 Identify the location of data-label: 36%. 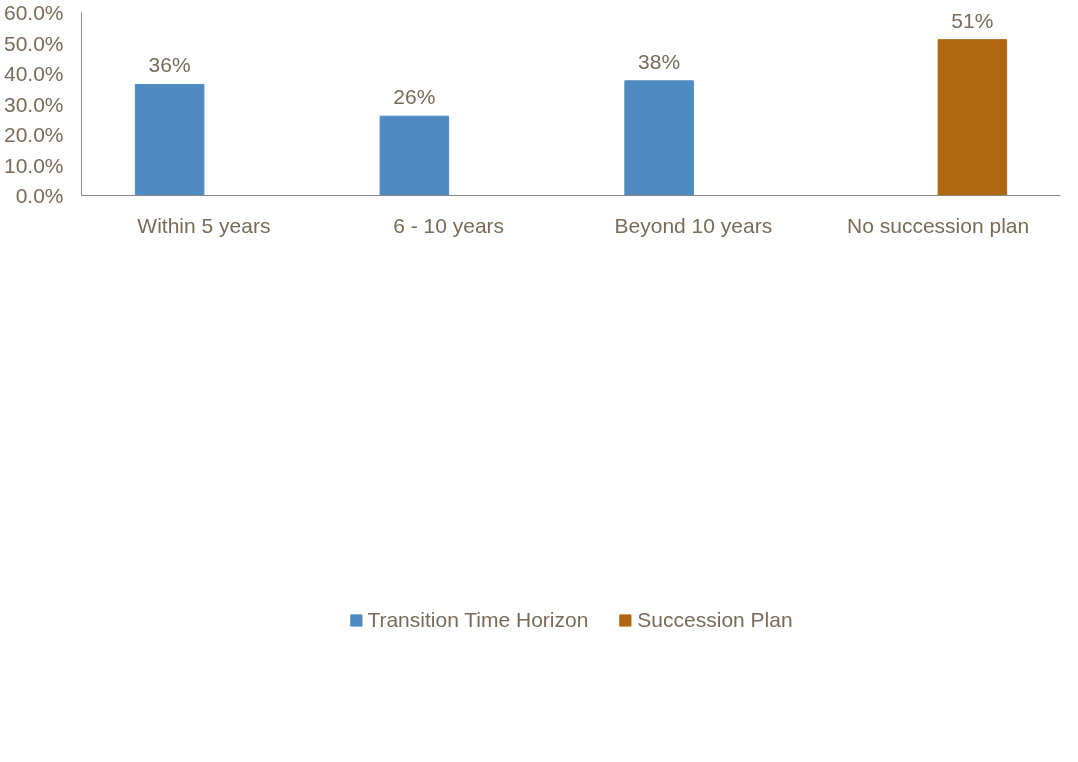
(169, 65).